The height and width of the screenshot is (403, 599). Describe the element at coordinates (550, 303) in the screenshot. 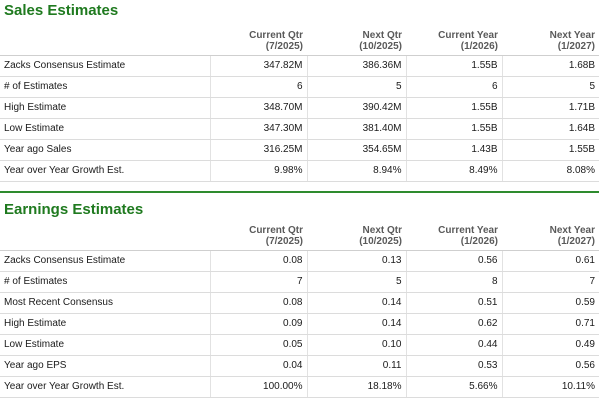

I see `cell-value: 0.59` at that location.